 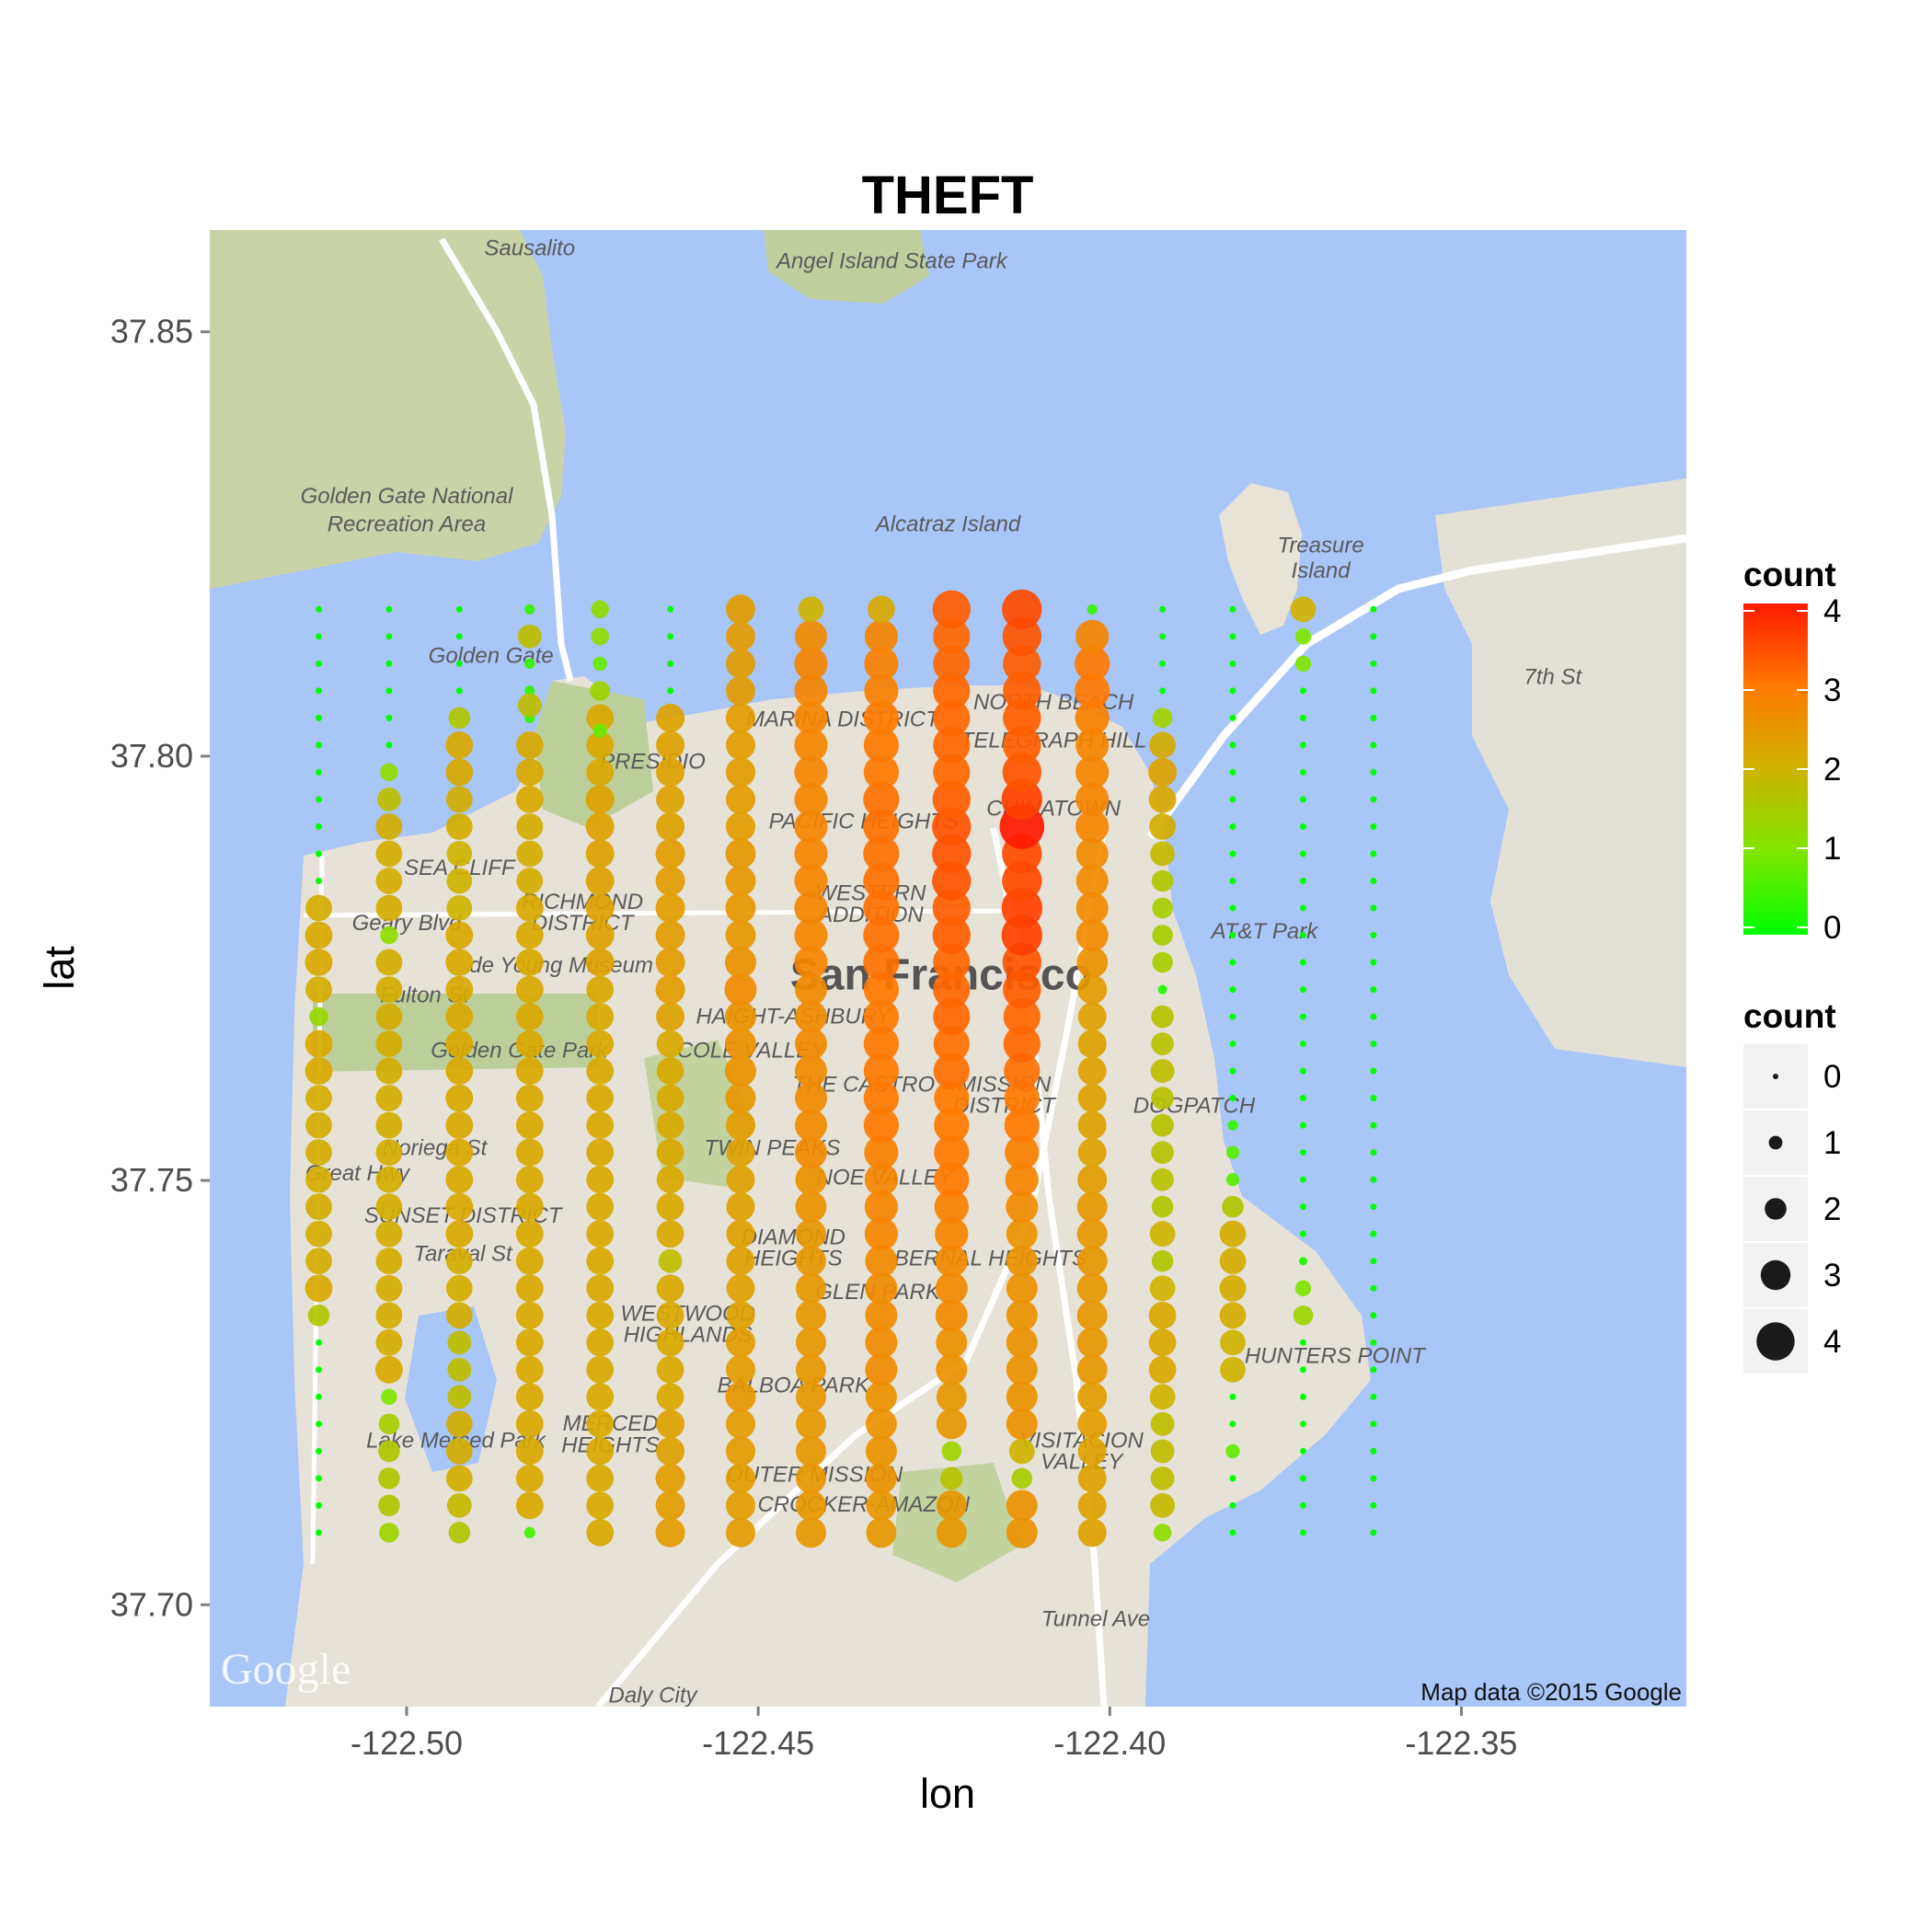 What do you see at coordinates (947, 524) in the screenshot?
I see `map-label: Alcatraz Island` at bounding box center [947, 524].